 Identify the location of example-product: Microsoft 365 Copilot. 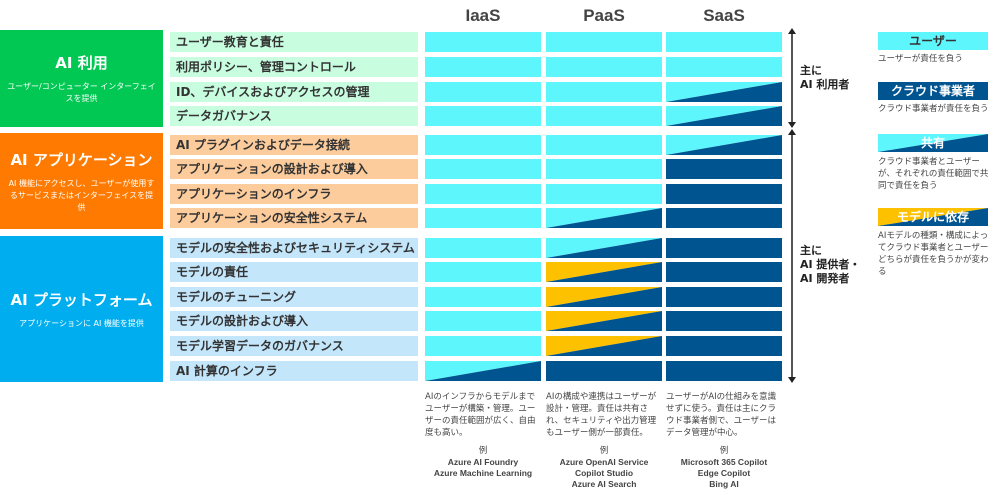
(724, 462).